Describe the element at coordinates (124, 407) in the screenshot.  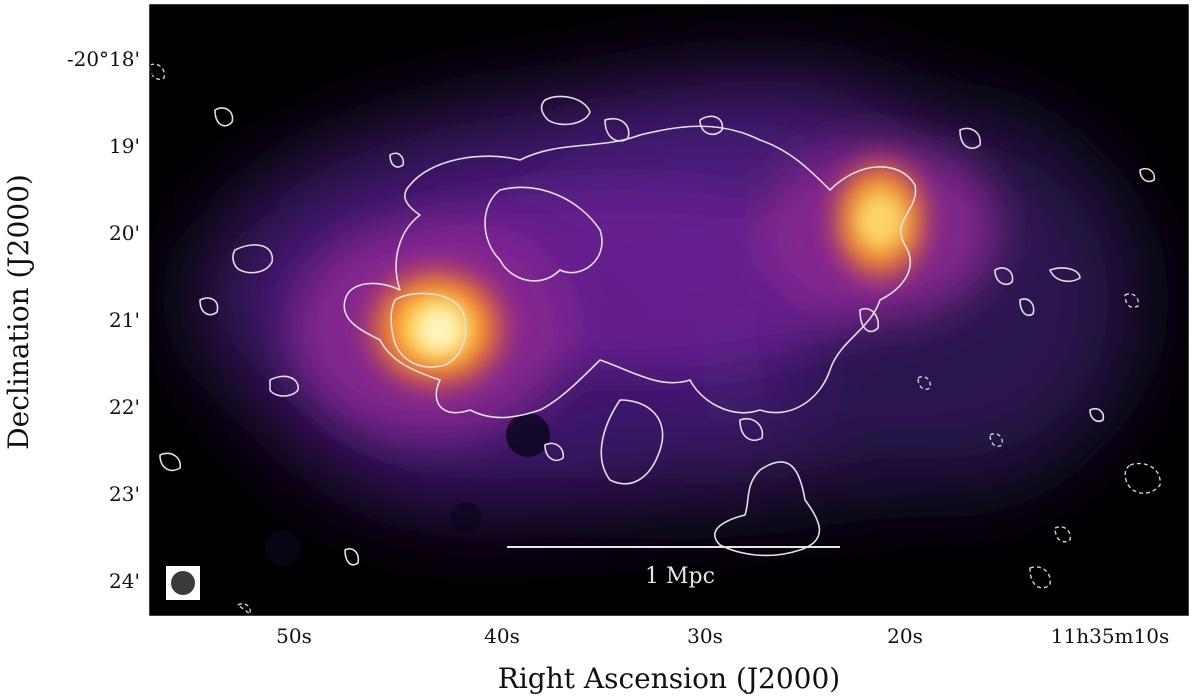
I see `y-tick-label: 22'` at that location.